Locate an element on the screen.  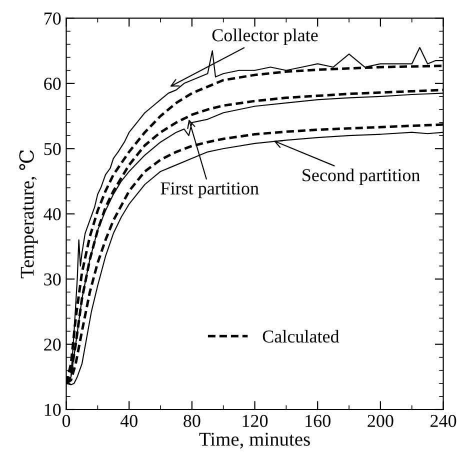
x-tick-label: 40 is located at coordinates (129, 421).